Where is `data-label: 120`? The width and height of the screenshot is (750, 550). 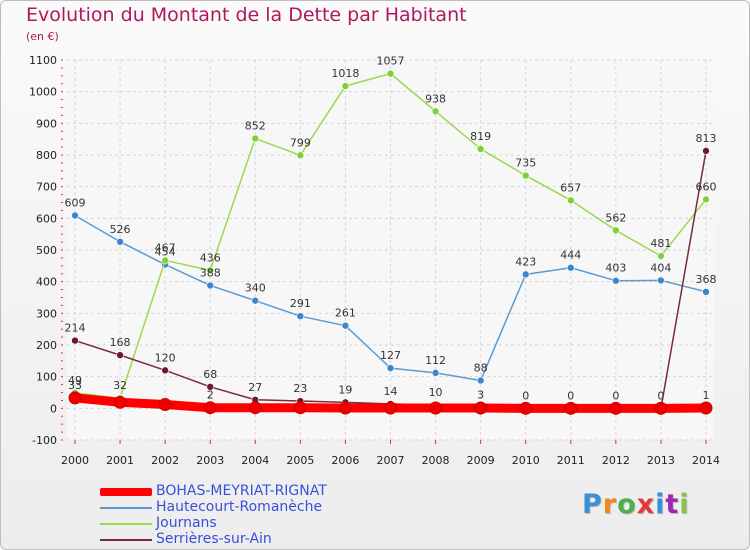 data-label: 120 is located at coordinates (165, 357).